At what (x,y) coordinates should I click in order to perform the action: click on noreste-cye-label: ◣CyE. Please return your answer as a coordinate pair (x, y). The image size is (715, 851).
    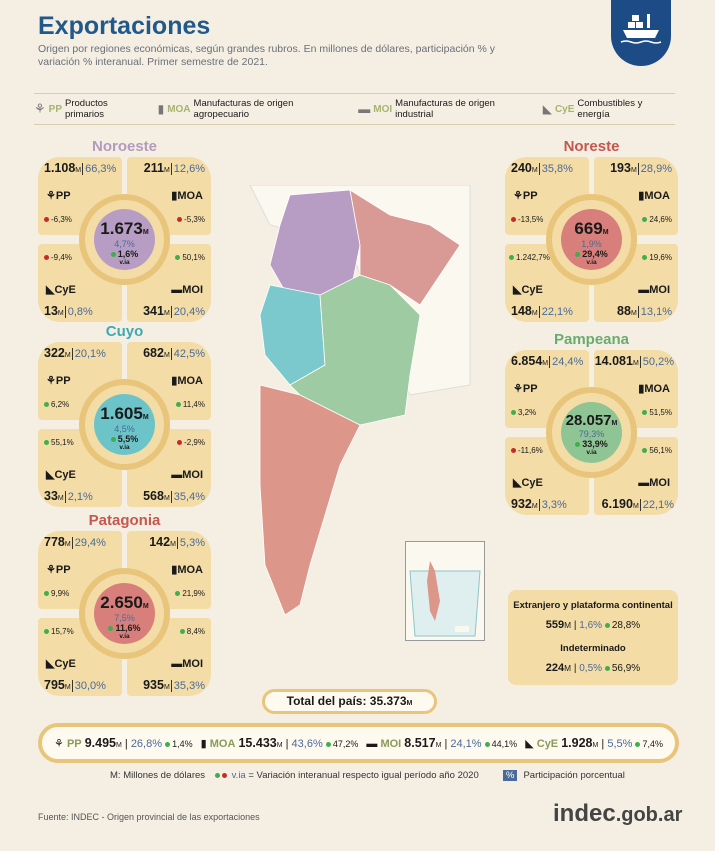
    Looking at the image, I should click on (528, 290).